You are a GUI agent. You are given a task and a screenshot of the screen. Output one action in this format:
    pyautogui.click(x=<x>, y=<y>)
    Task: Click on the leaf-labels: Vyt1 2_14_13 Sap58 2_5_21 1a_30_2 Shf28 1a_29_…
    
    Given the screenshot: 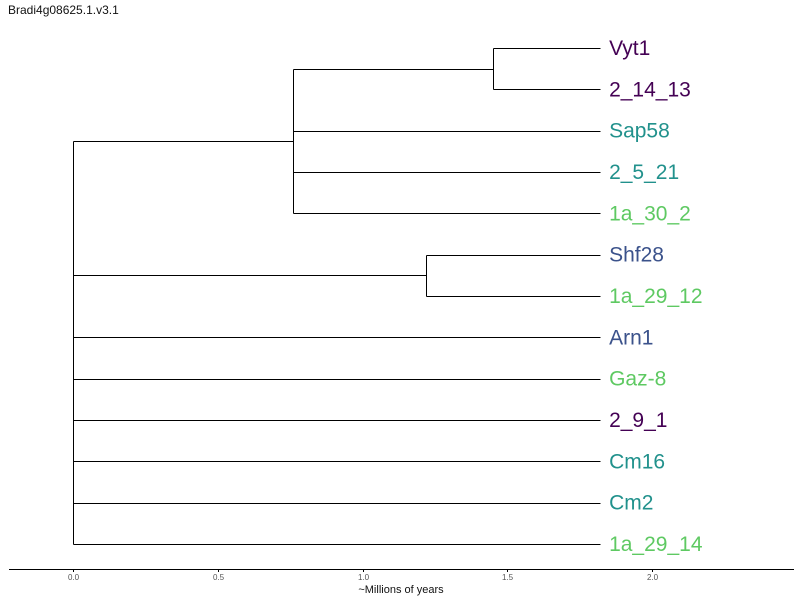 What is the action you would take?
    pyautogui.click(x=656, y=296)
    